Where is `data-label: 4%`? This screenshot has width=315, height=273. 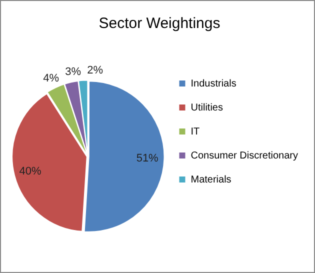 data-label: 4% is located at coordinates (51, 78).